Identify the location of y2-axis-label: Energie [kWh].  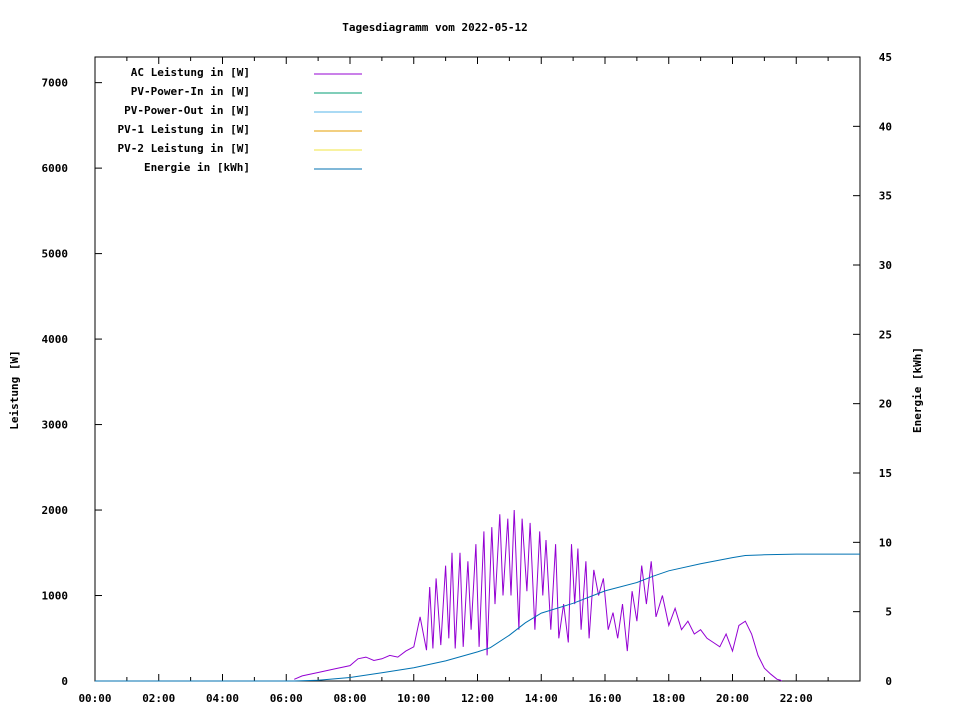
(917, 390).